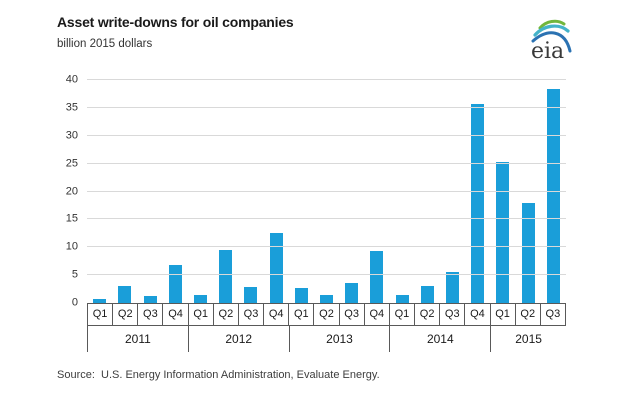 This screenshot has width=623, height=415. Describe the element at coordinates (71, 191) in the screenshot. I see `y-tick-label: 20` at that location.